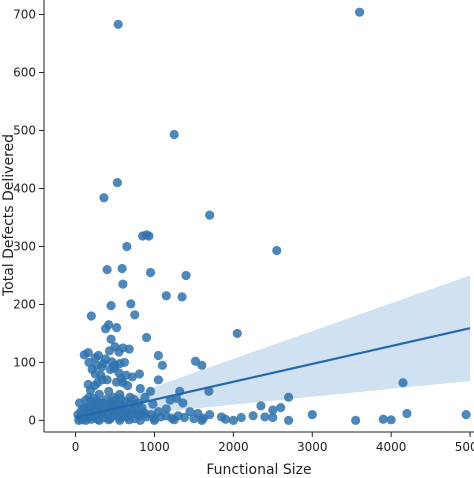  Describe the element at coordinates (24, 14) in the screenshot. I see `y-tick-label: 700` at that location.